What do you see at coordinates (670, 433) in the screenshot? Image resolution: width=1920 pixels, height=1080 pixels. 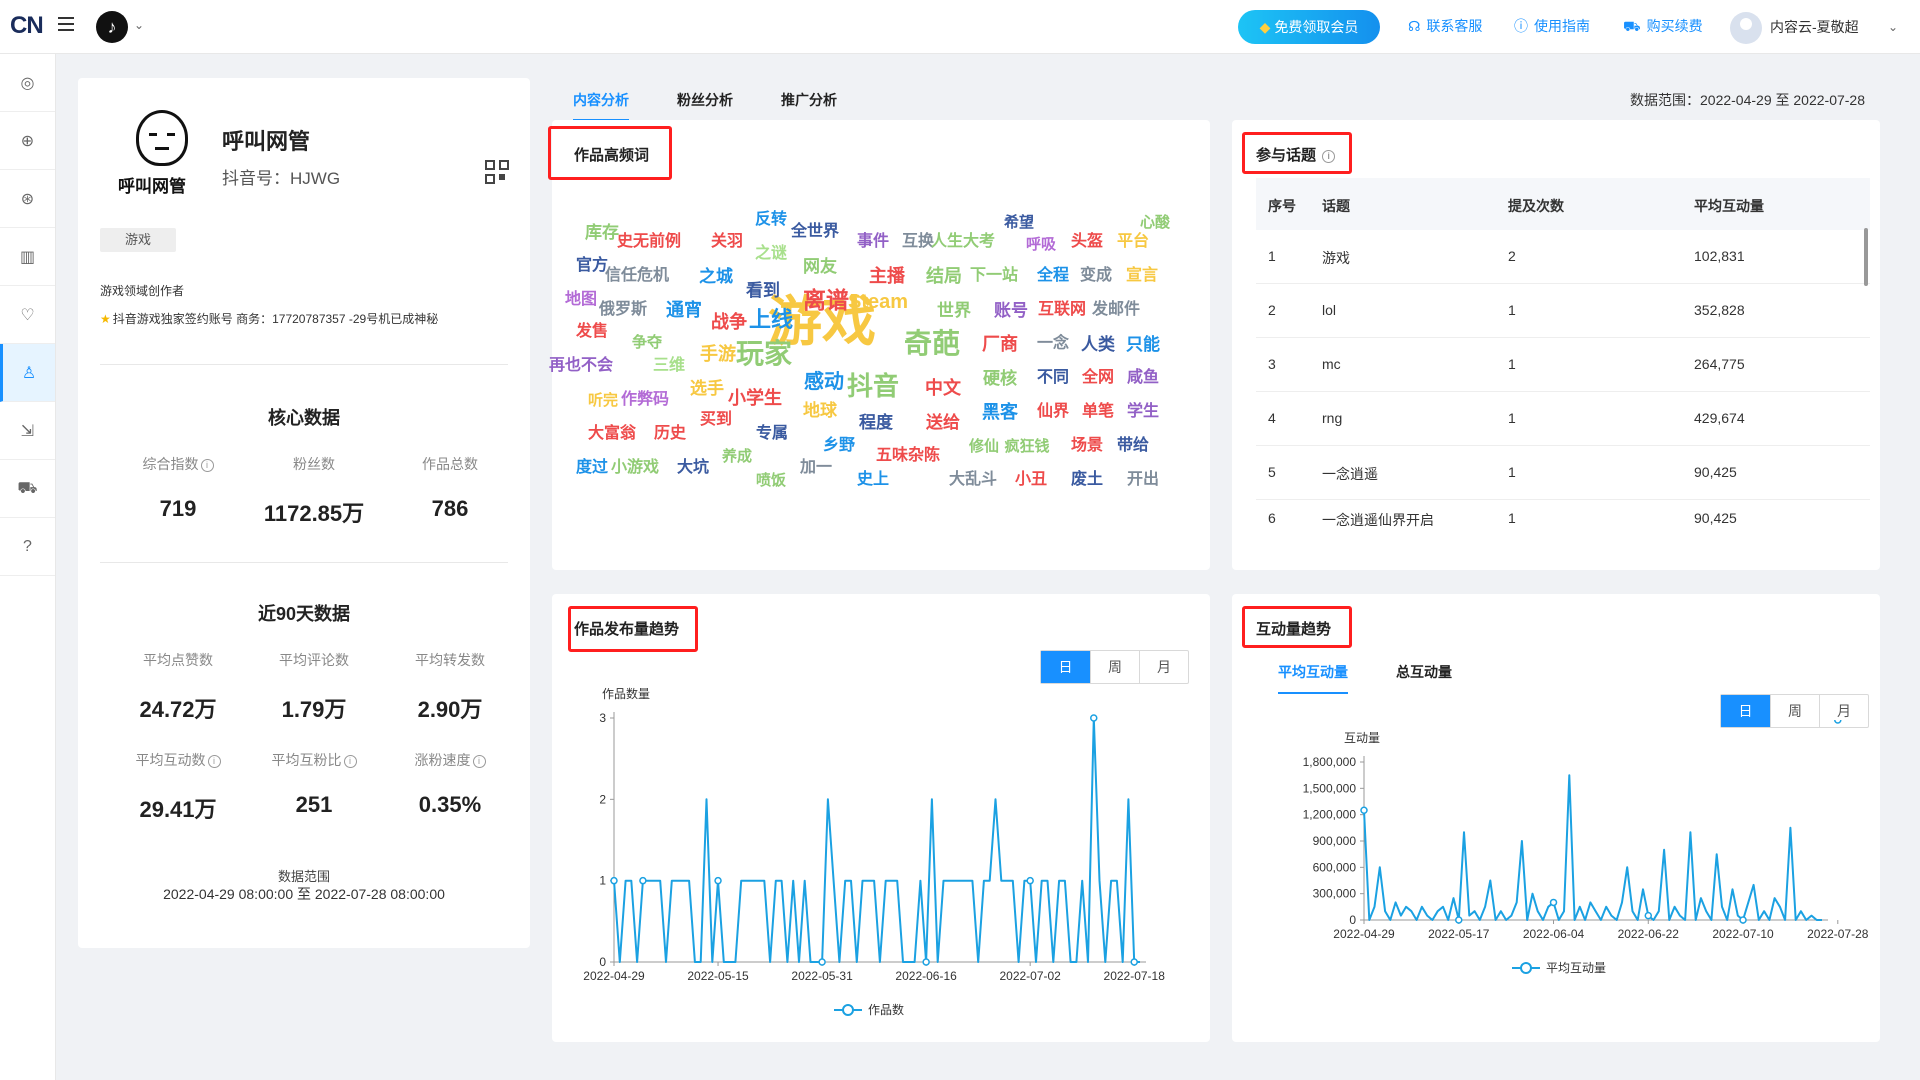 I see `cloud-word: 历史` at bounding box center [670, 433].